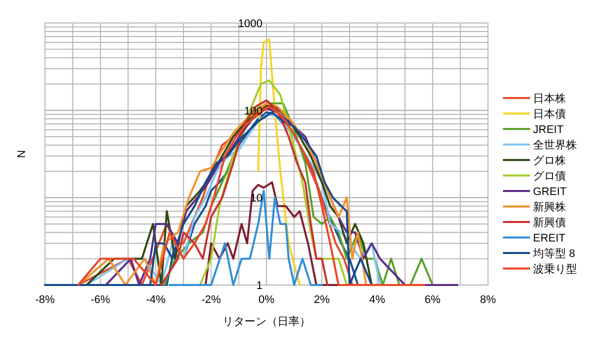 The height and width of the screenshot is (337, 600). Describe the element at coordinates (548, 130) in the screenshot. I see `legend-label: JREIT` at that location.